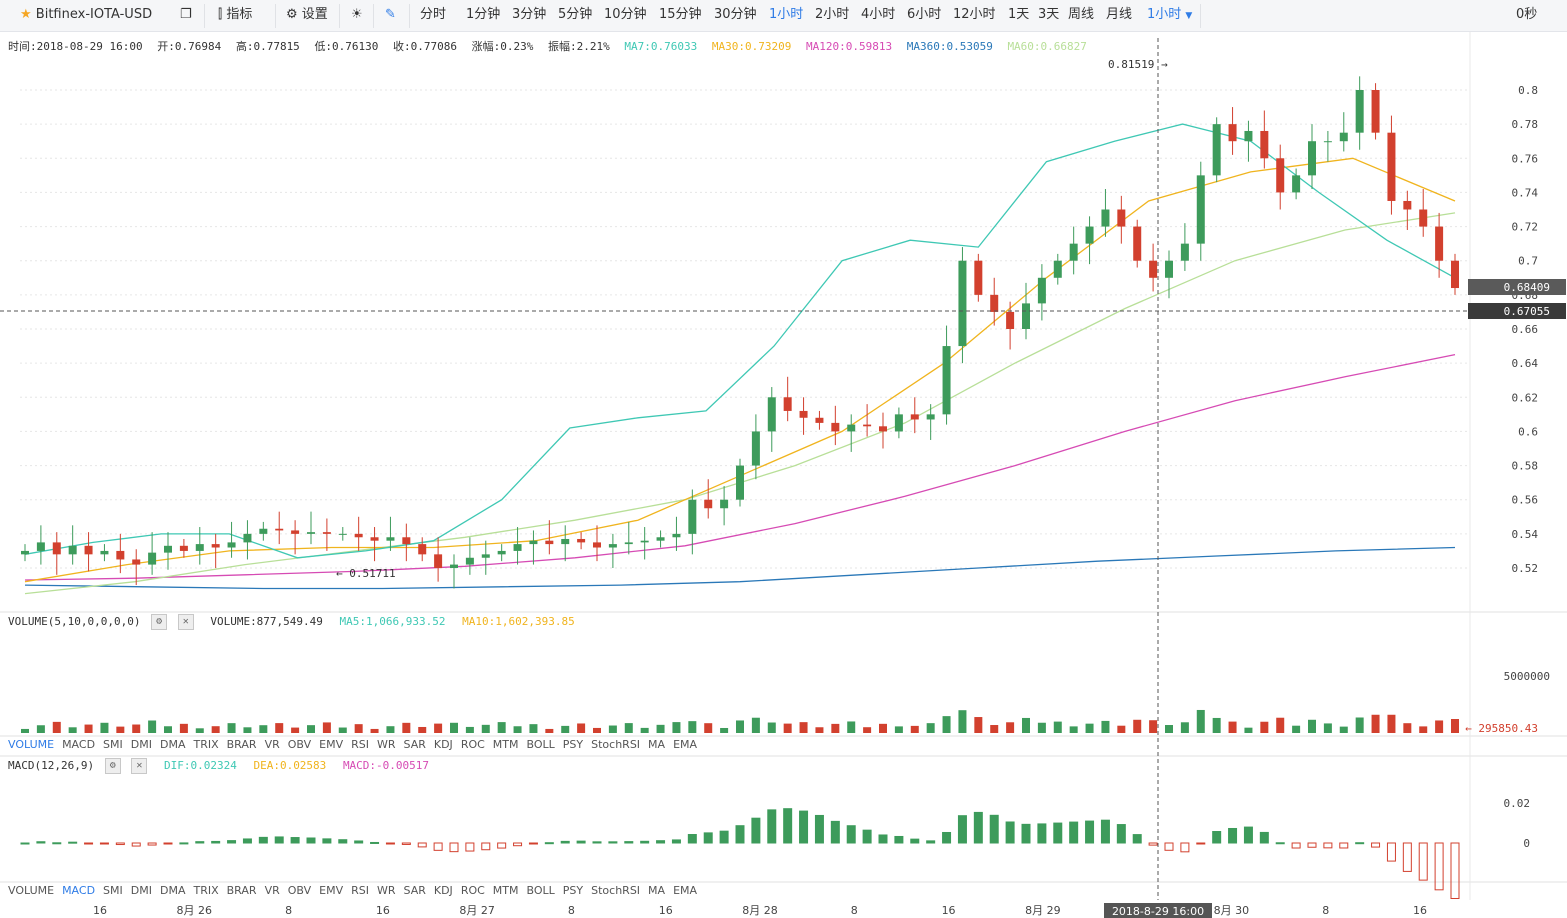  Describe the element at coordinates (1119, 14) in the screenshot. I see `interval-15: 月线` at that location.